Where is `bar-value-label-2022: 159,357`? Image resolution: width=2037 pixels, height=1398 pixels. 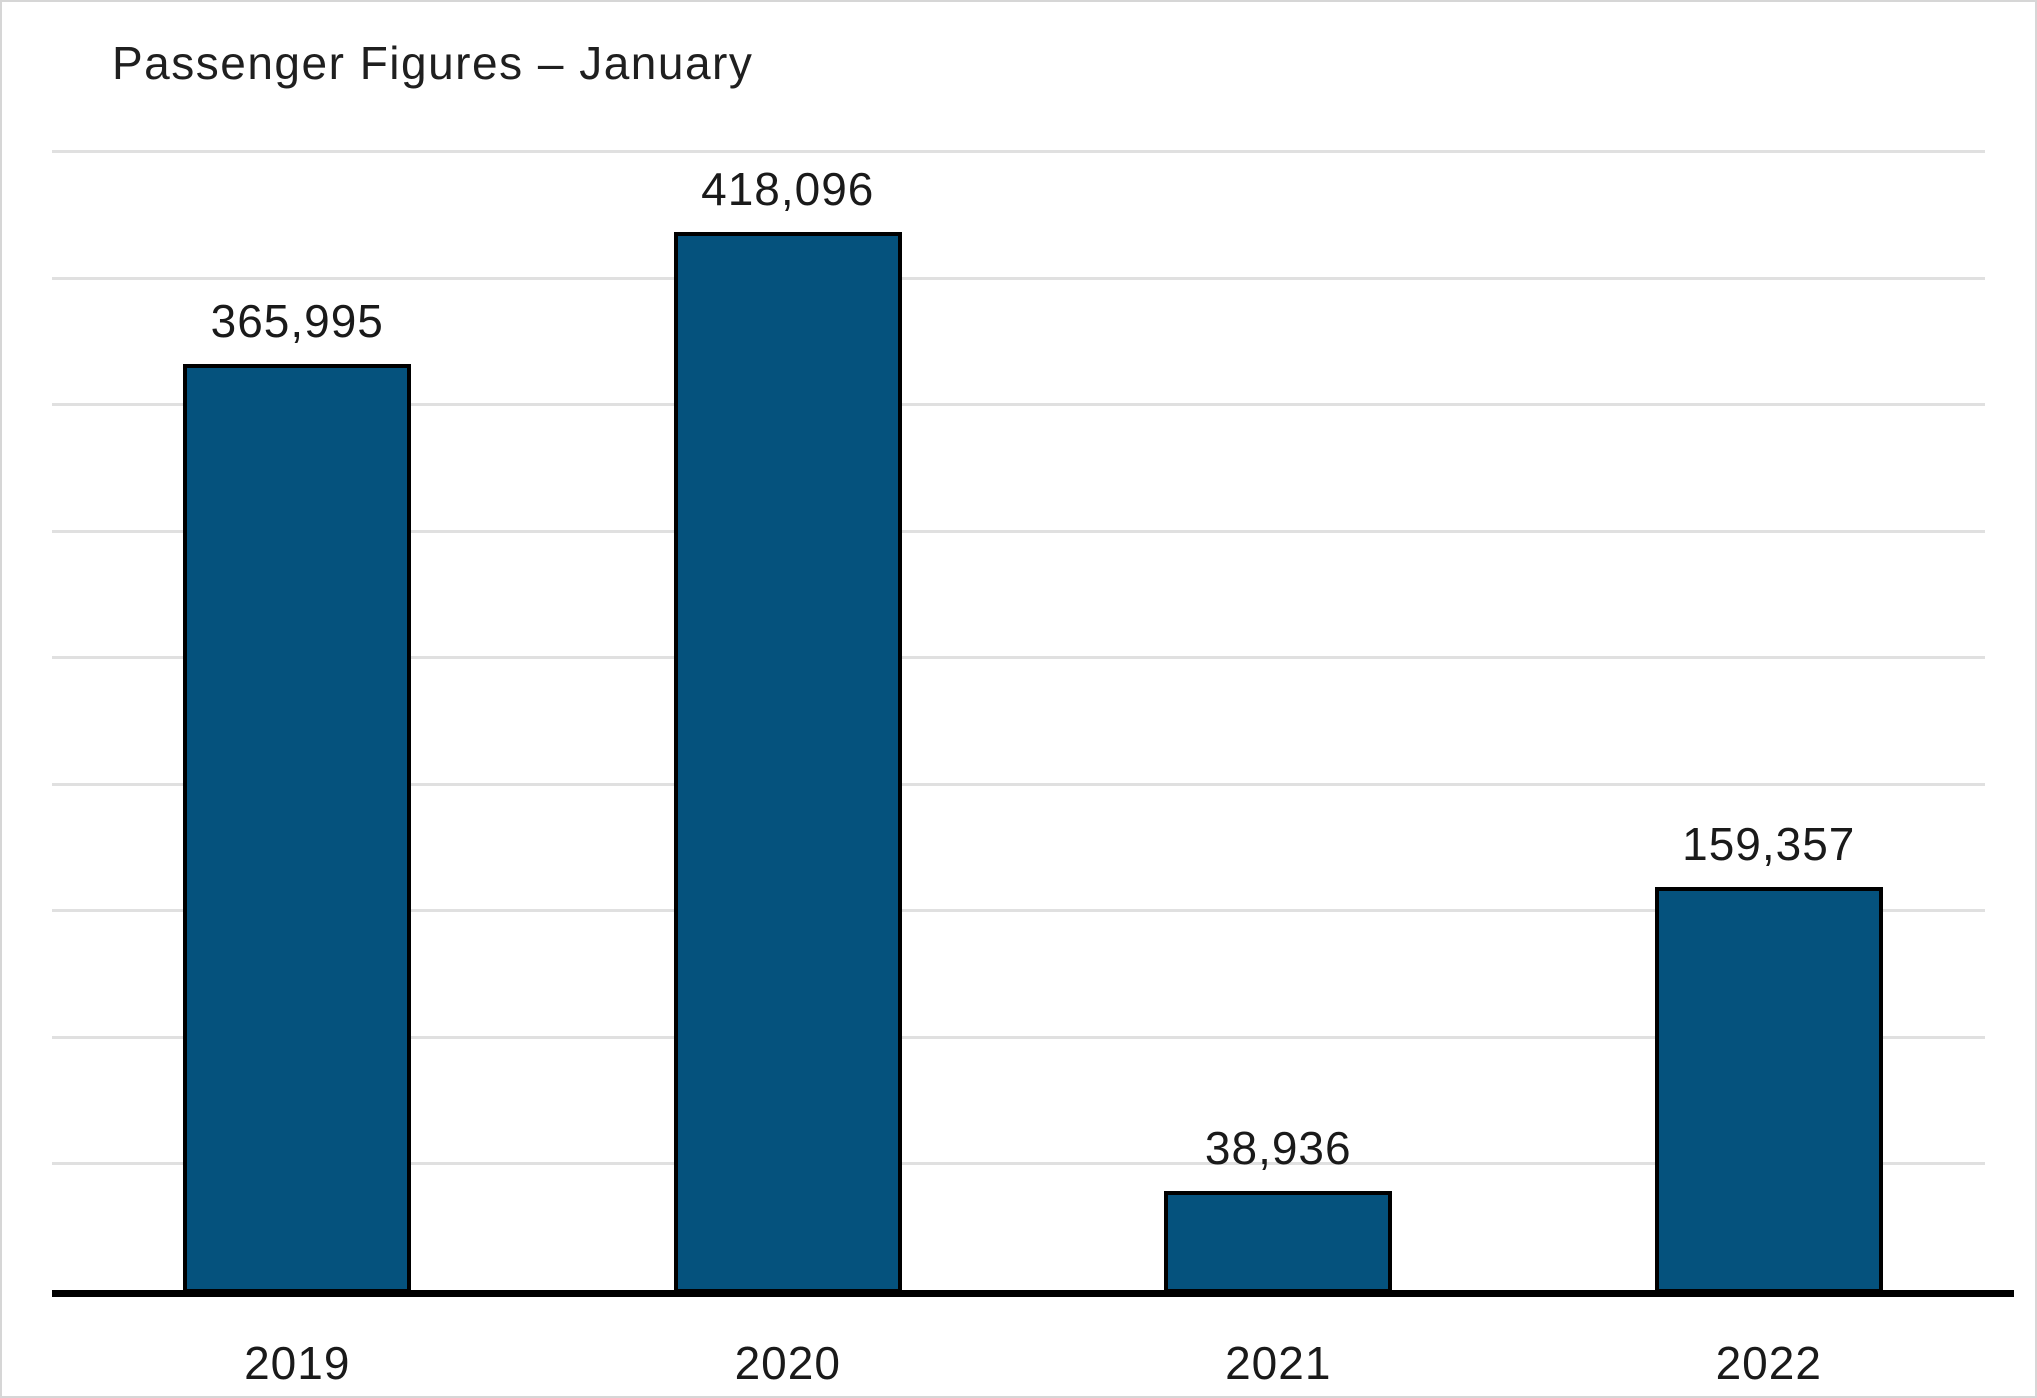 bar-value-label-2022: 159,357 is located at coordinates (1769, 844).